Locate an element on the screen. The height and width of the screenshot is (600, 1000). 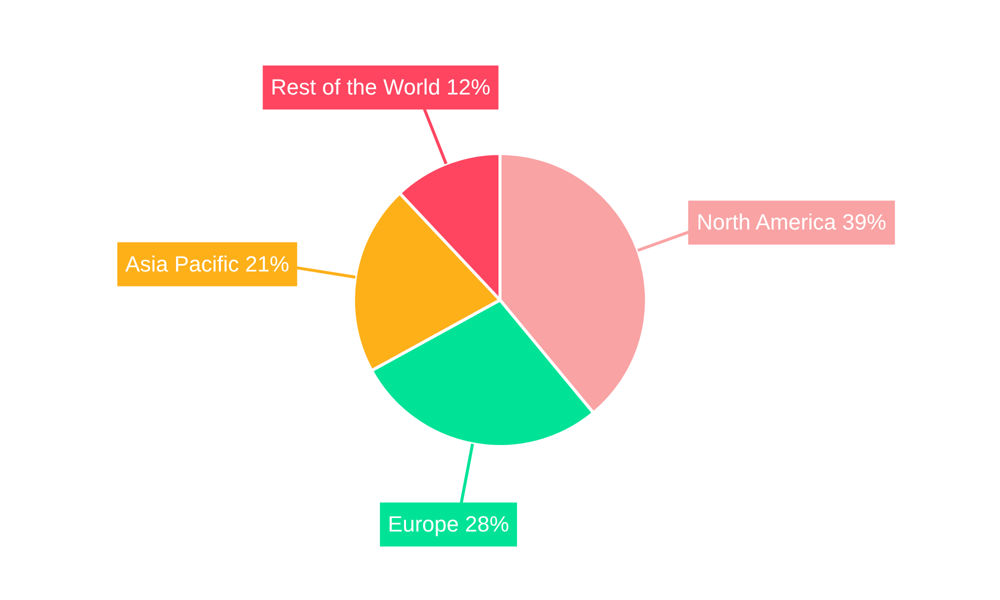
slice-label: North America 39% is located at coordinates (791, 222).